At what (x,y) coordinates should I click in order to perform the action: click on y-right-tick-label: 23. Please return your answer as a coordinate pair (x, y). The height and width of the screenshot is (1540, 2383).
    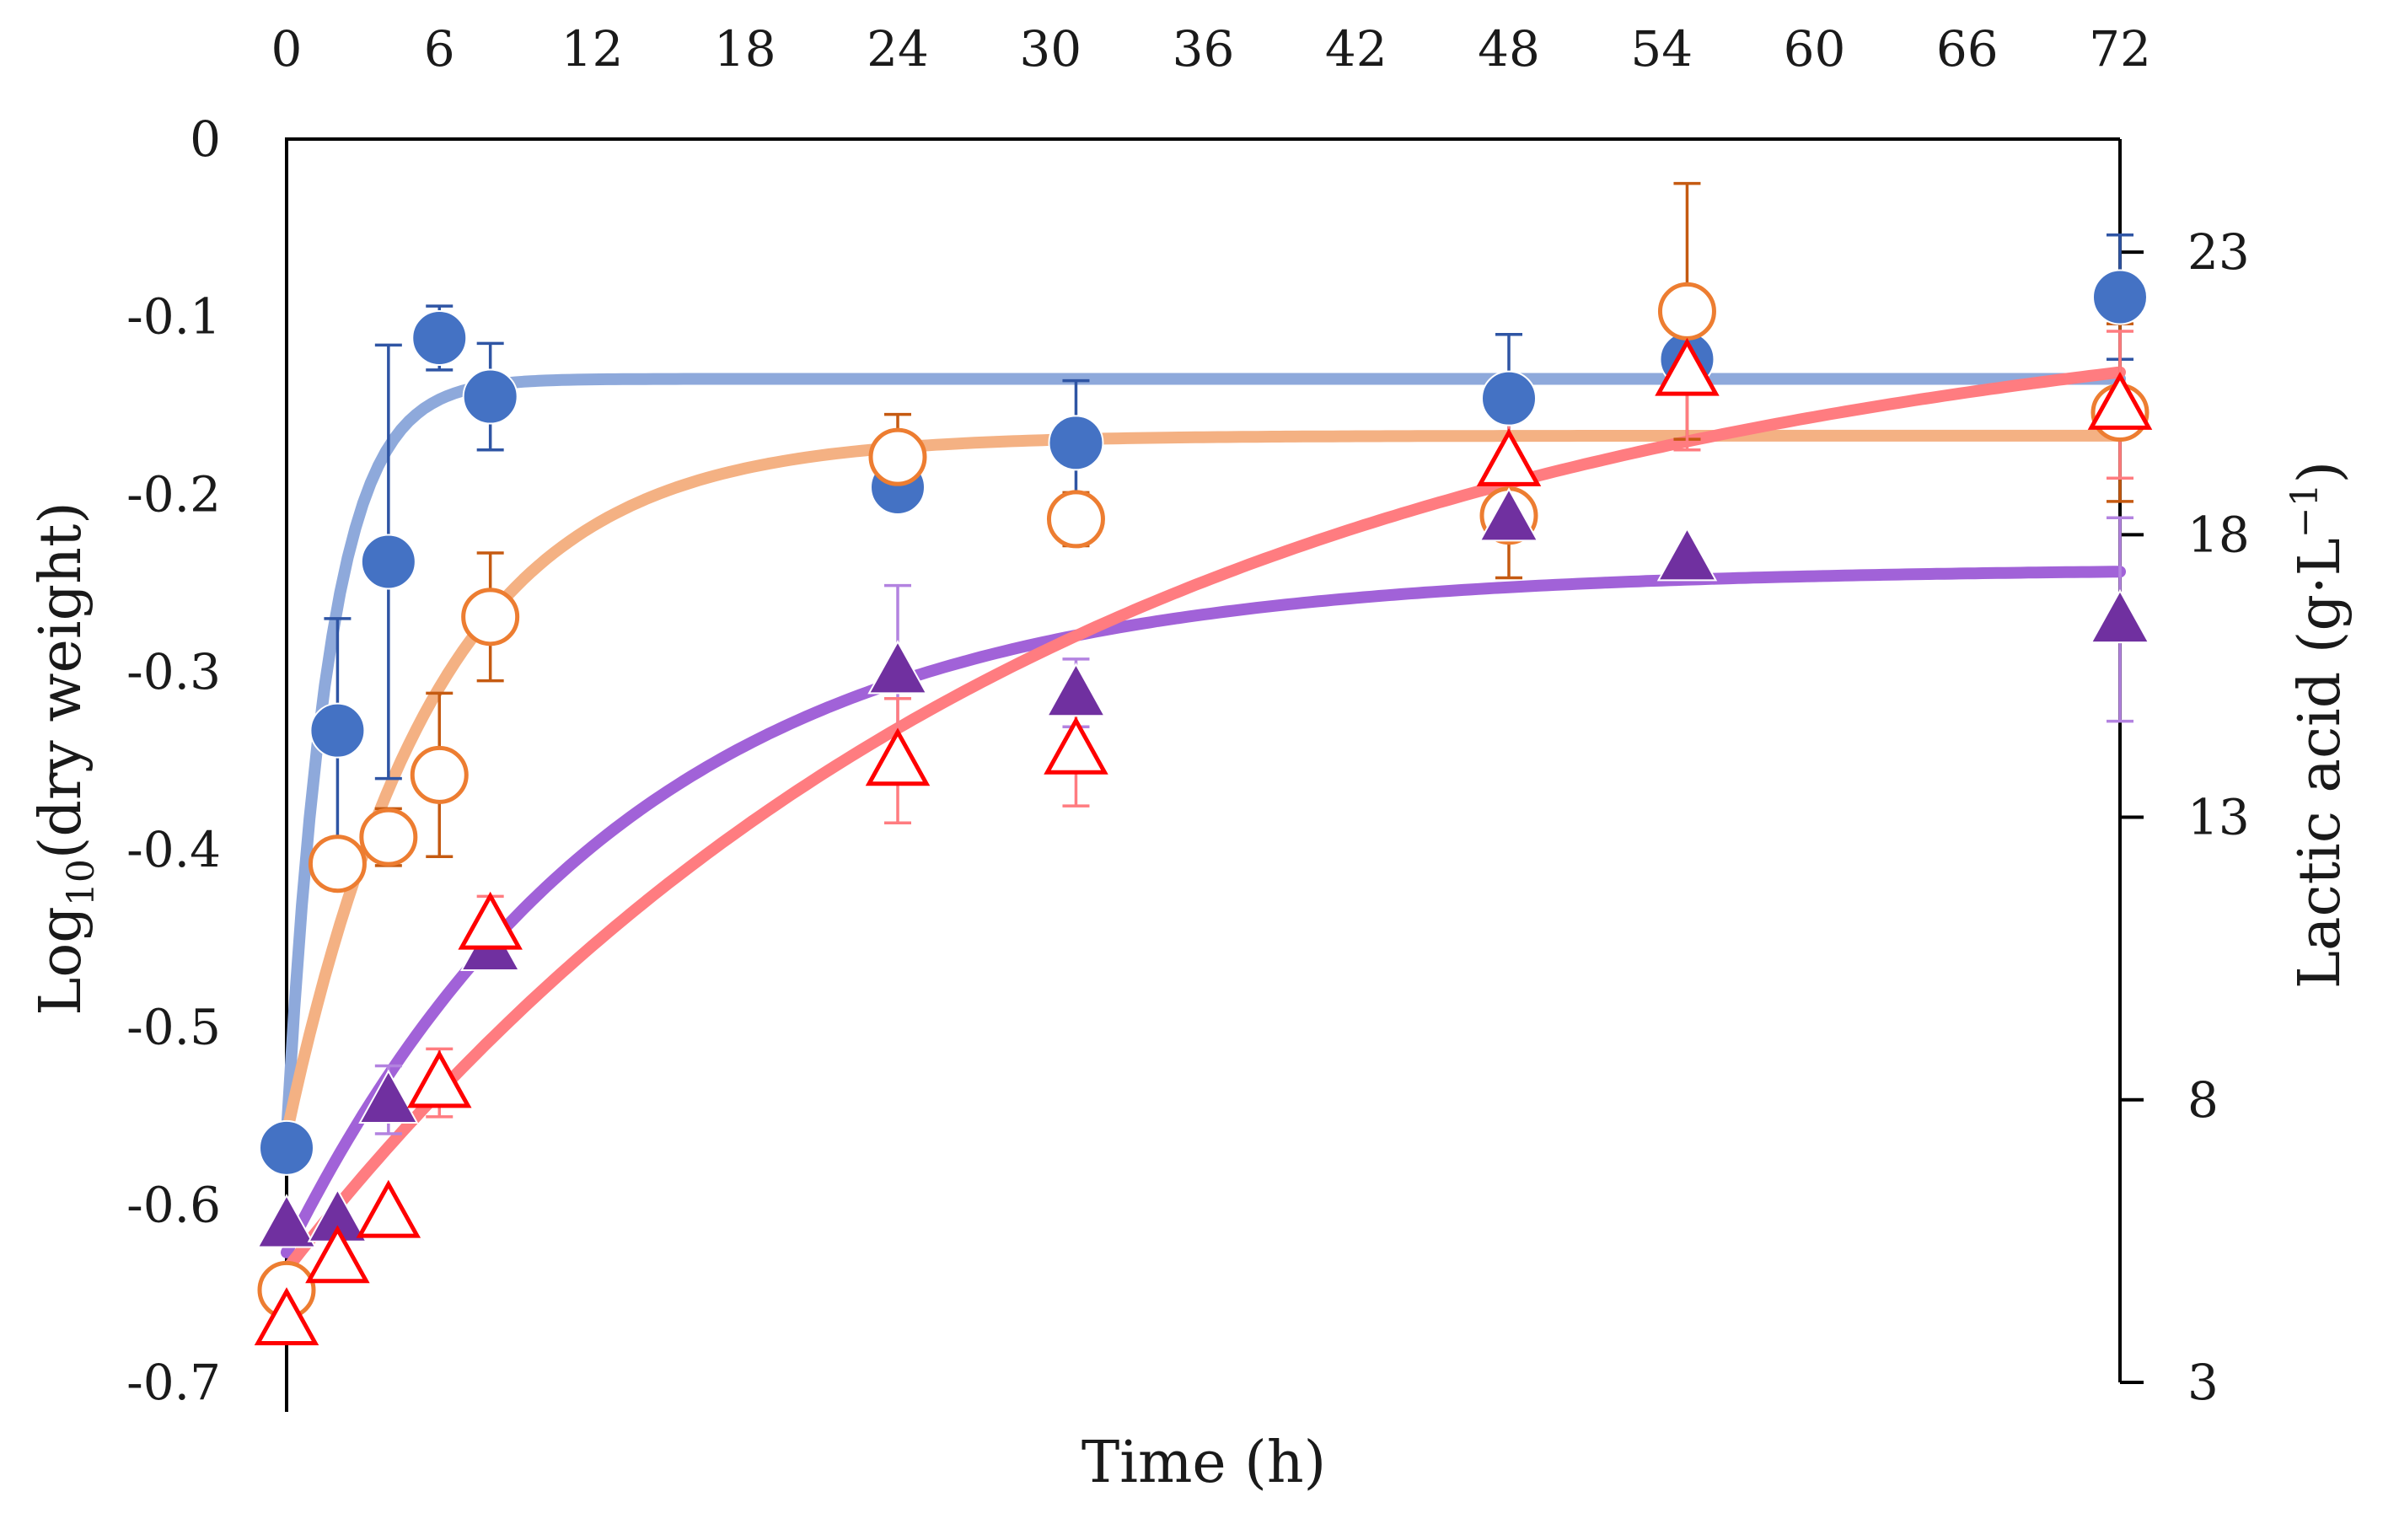
    Looking at the image, I should click on (2218, 252).